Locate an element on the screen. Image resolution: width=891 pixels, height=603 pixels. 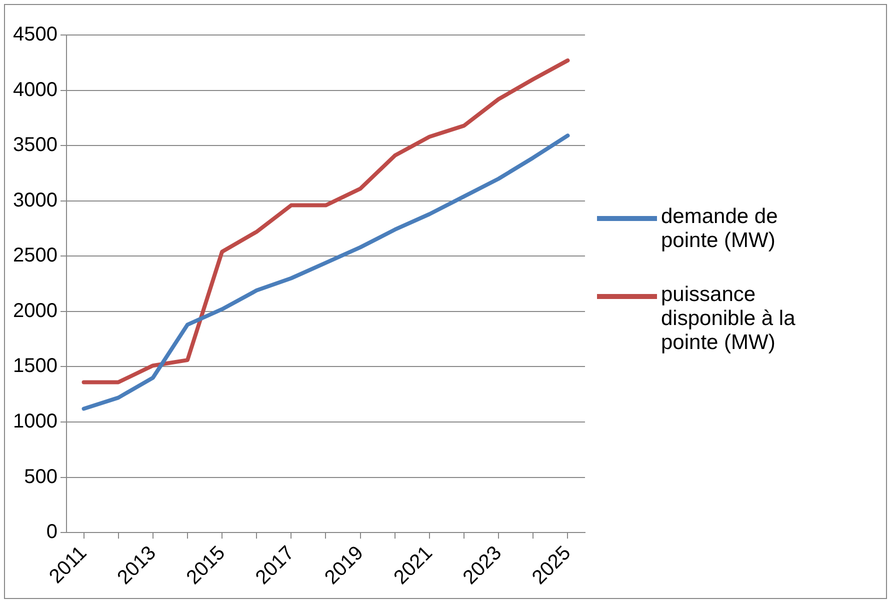
y-tick-label: 4000 is located at coordinates (35, 89).